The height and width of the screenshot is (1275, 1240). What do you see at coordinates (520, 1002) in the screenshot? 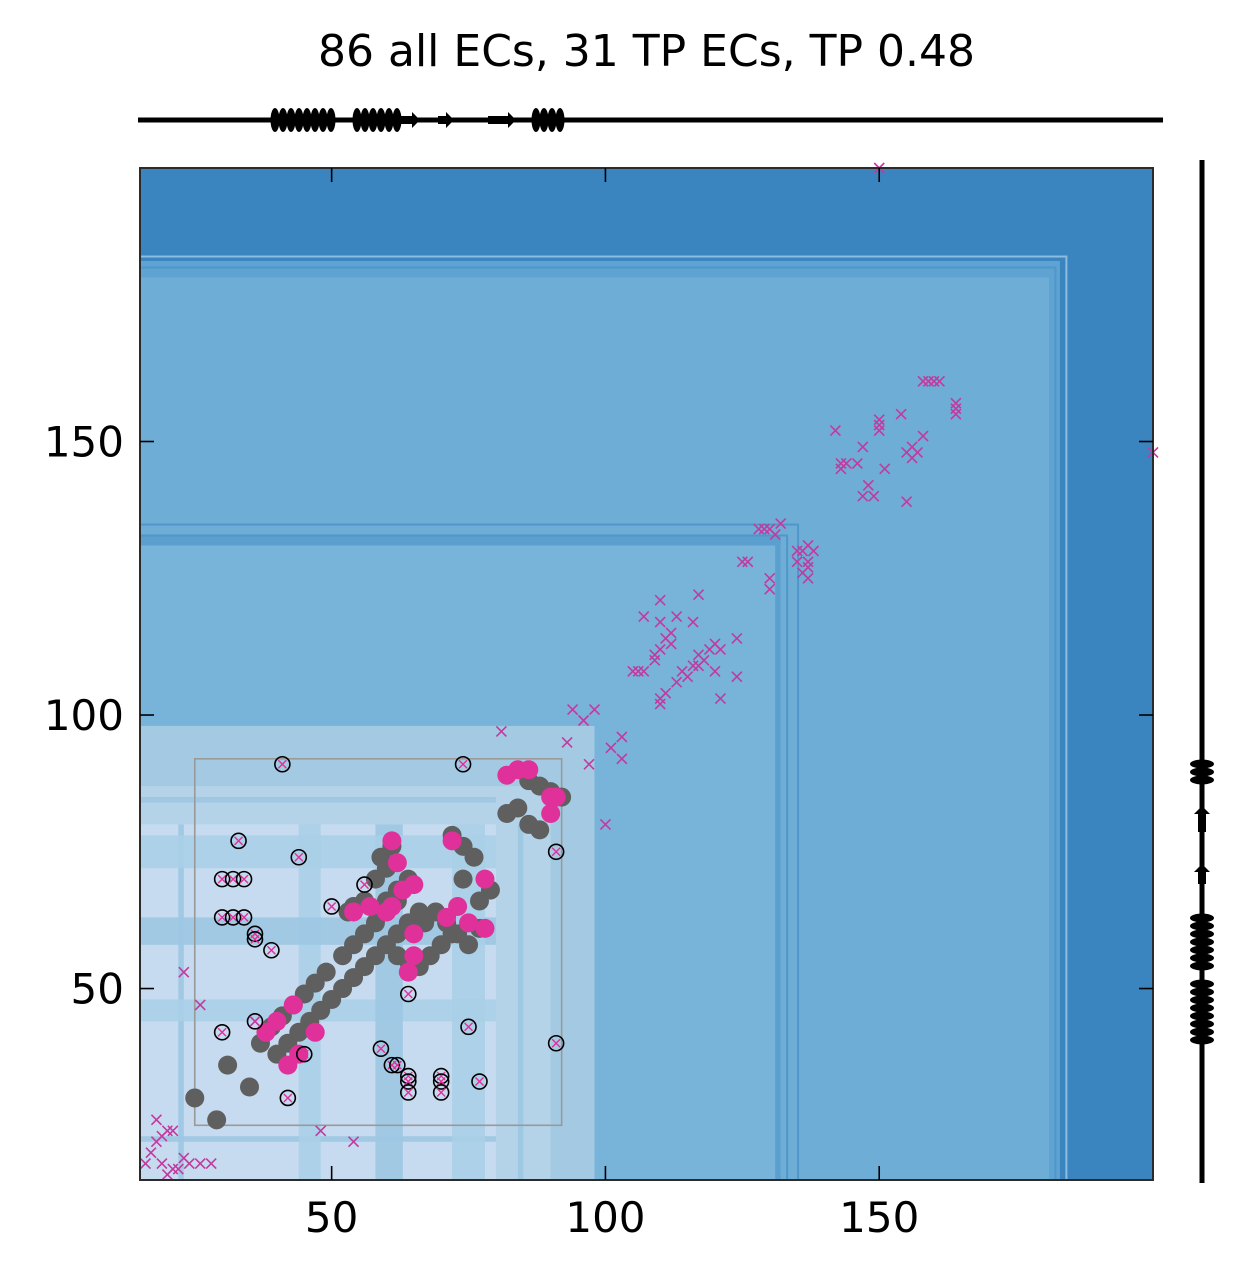
I see `background-block` at bounding box center [520, 1002].